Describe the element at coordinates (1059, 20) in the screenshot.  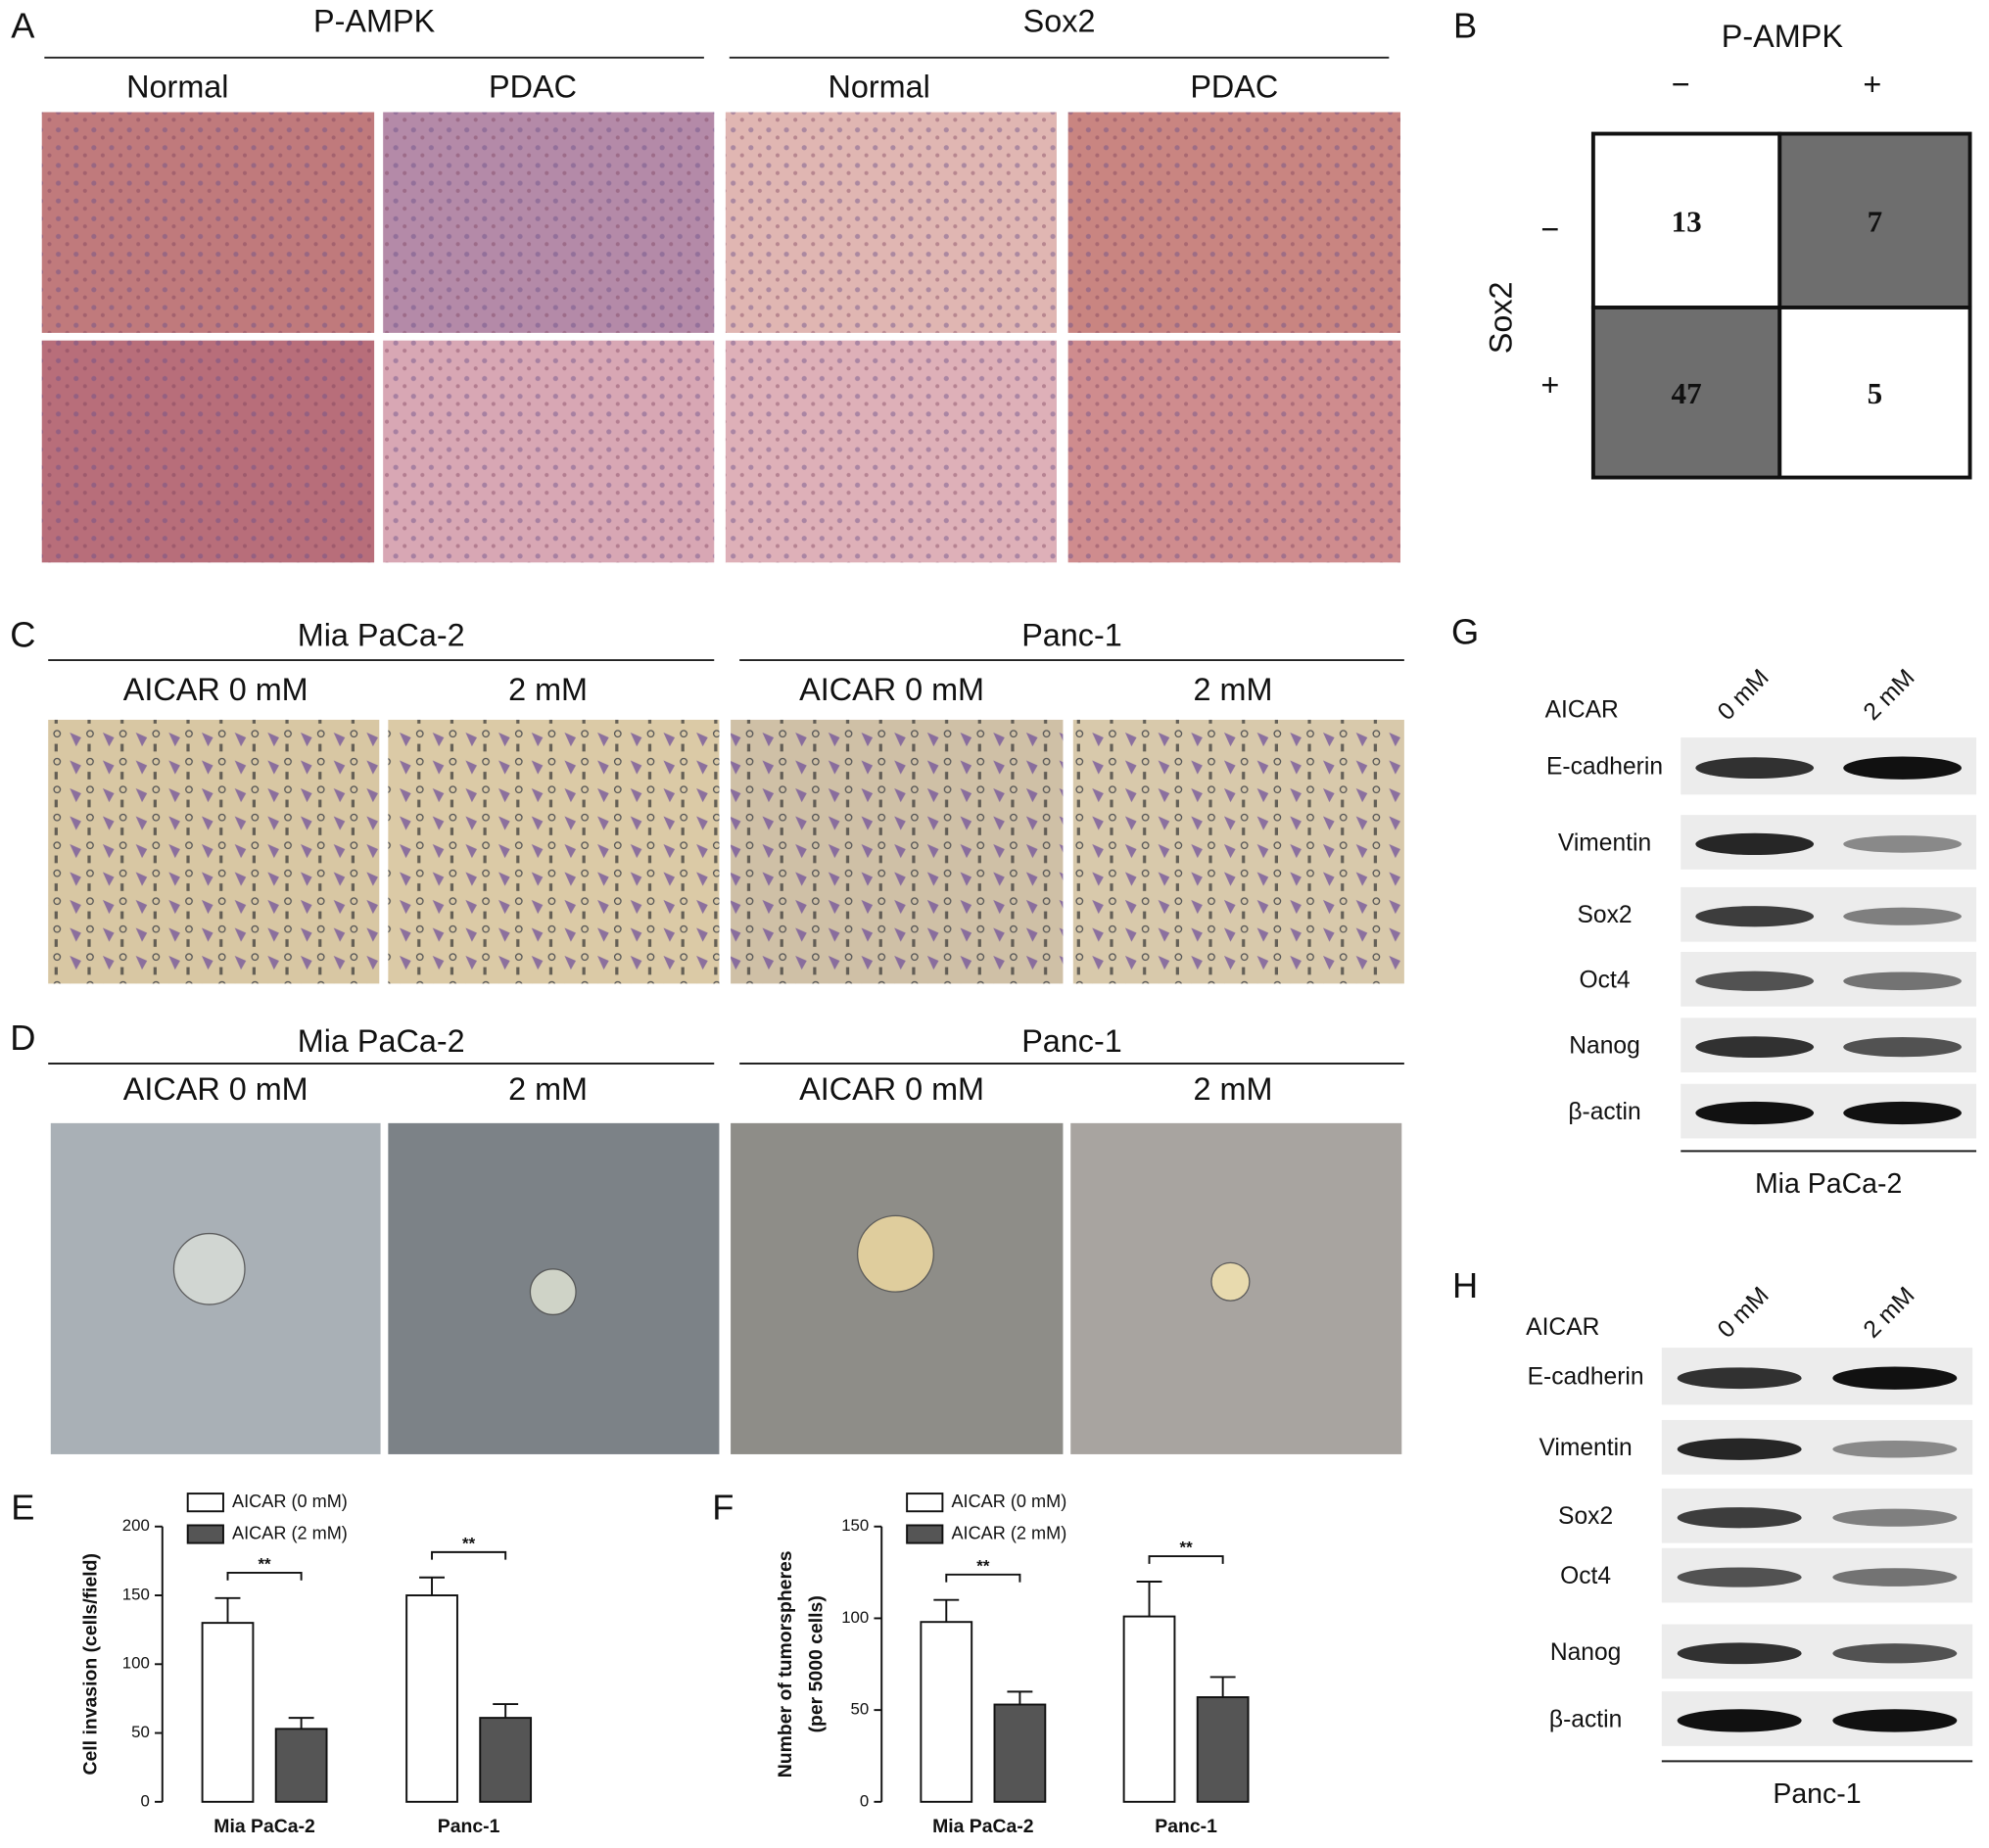
I see `group-title: Sox2` at that location.